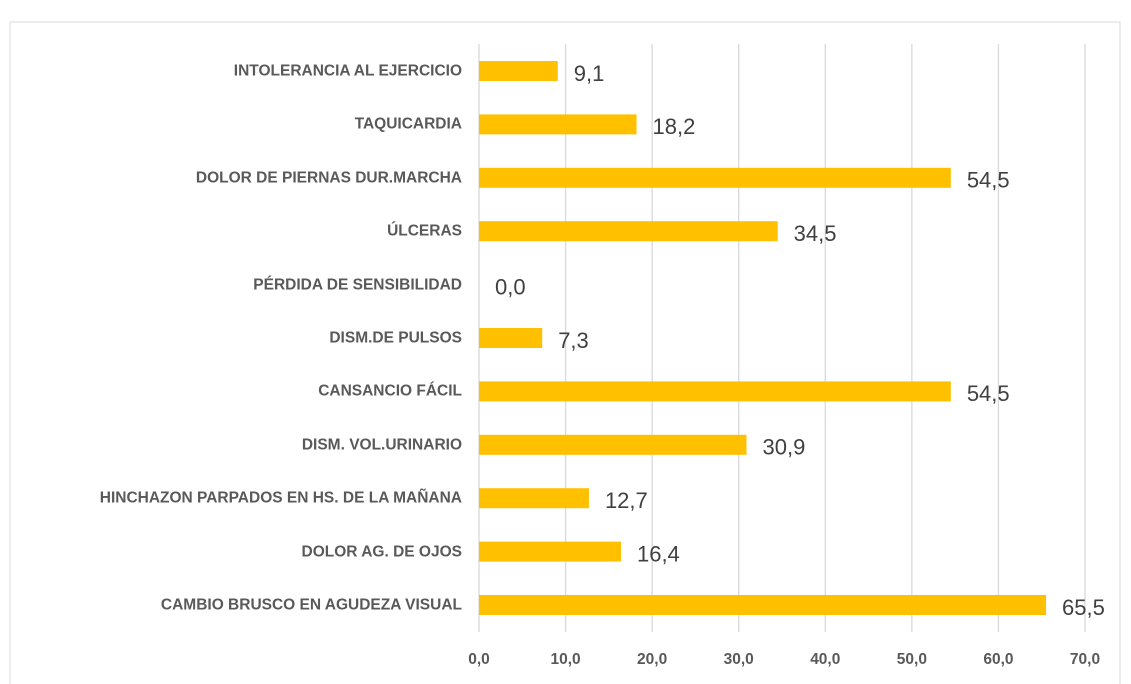 This screenshot has height=684, width=1131. What do you see at coordinates (658, 553) in the screenshot?
I see `value-label: 16,4` at bounding box center [658, 553].